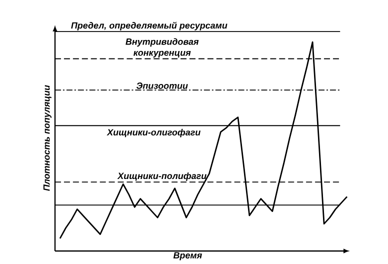 This screenshot has height=264, width=388. What do you see at coordinates (187, 256) in the screenshot?
I see `x-axis-title: Время` at bounding box center [187, 256].